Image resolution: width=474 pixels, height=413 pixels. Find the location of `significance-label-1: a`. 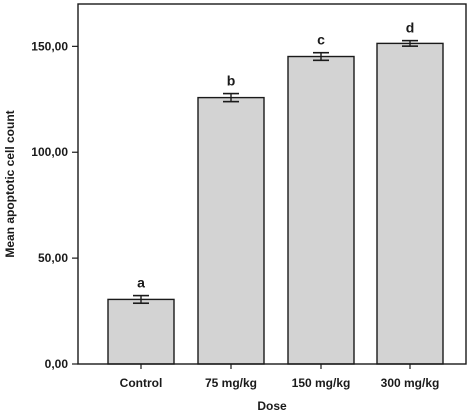

significance-label-1: a is located at coordinates (141, 283).